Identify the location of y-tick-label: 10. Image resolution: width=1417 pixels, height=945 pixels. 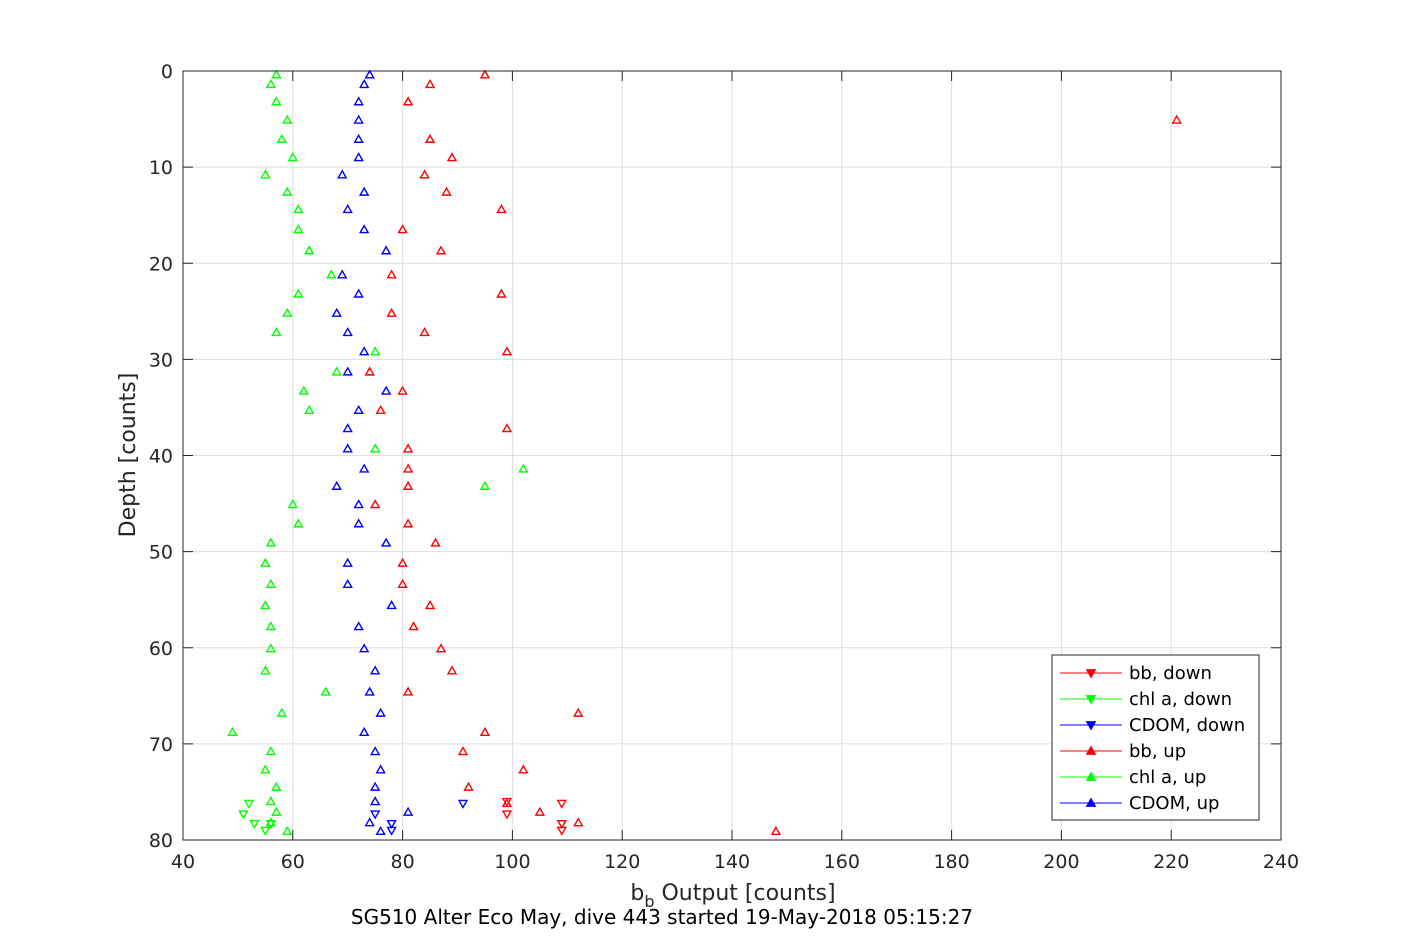
(161, 168).